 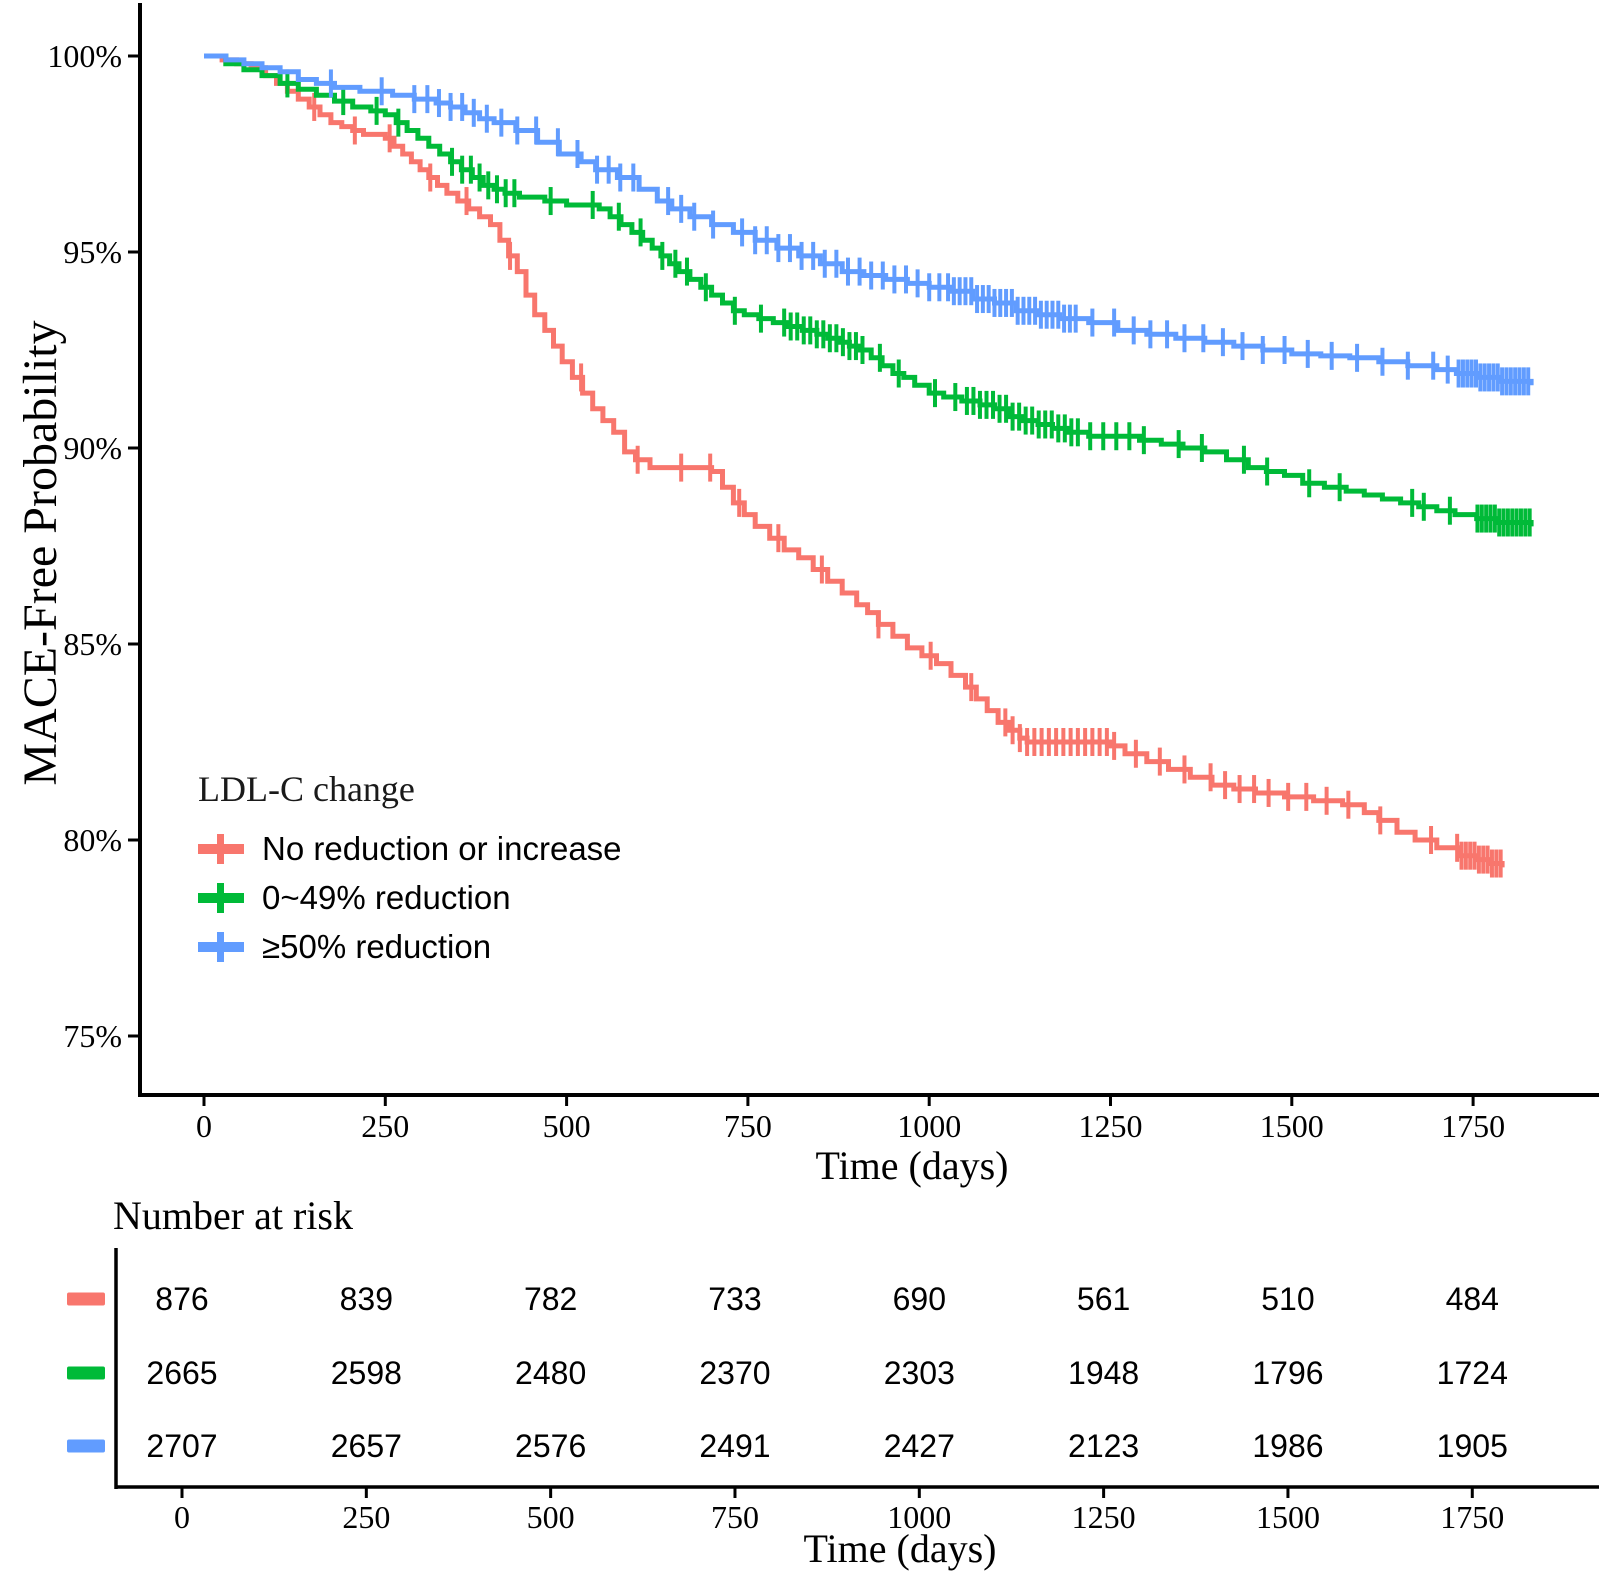 What do you see at coordinates (366, 1299) in the screenshot?
I see `risk-count: 839` at bounding box center [366, 1299].